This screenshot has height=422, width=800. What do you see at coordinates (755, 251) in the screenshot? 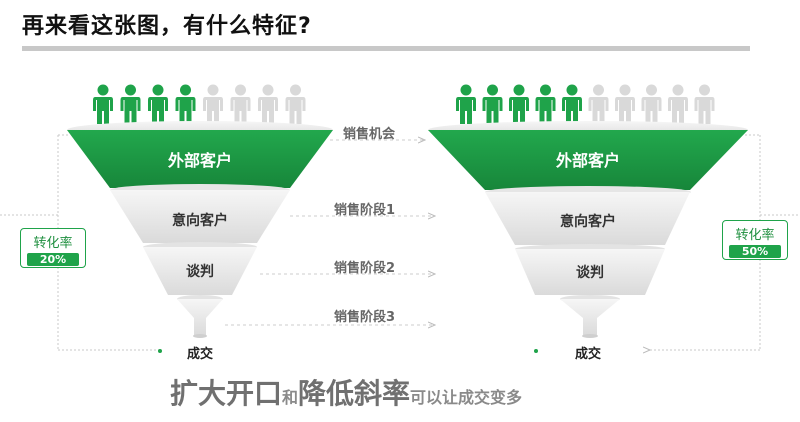
I see `right-conversion-rate-value: 50%` at bounding box center [755, 251].